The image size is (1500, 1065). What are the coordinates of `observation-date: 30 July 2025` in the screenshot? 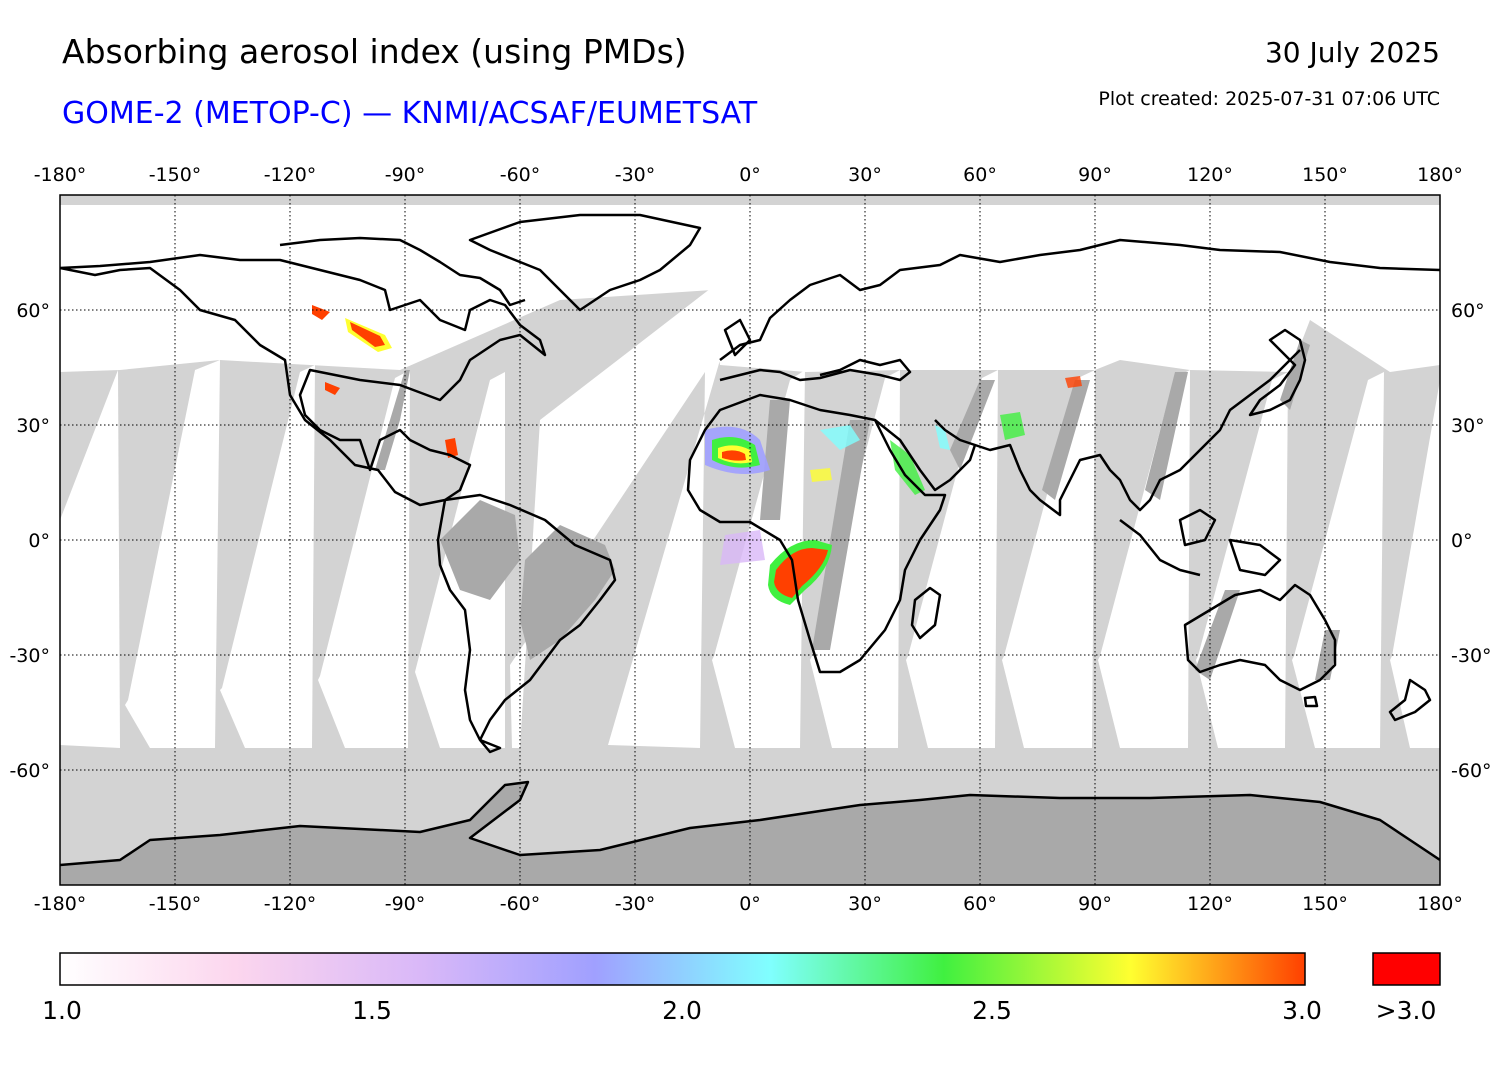 It's located at (1352, 52).